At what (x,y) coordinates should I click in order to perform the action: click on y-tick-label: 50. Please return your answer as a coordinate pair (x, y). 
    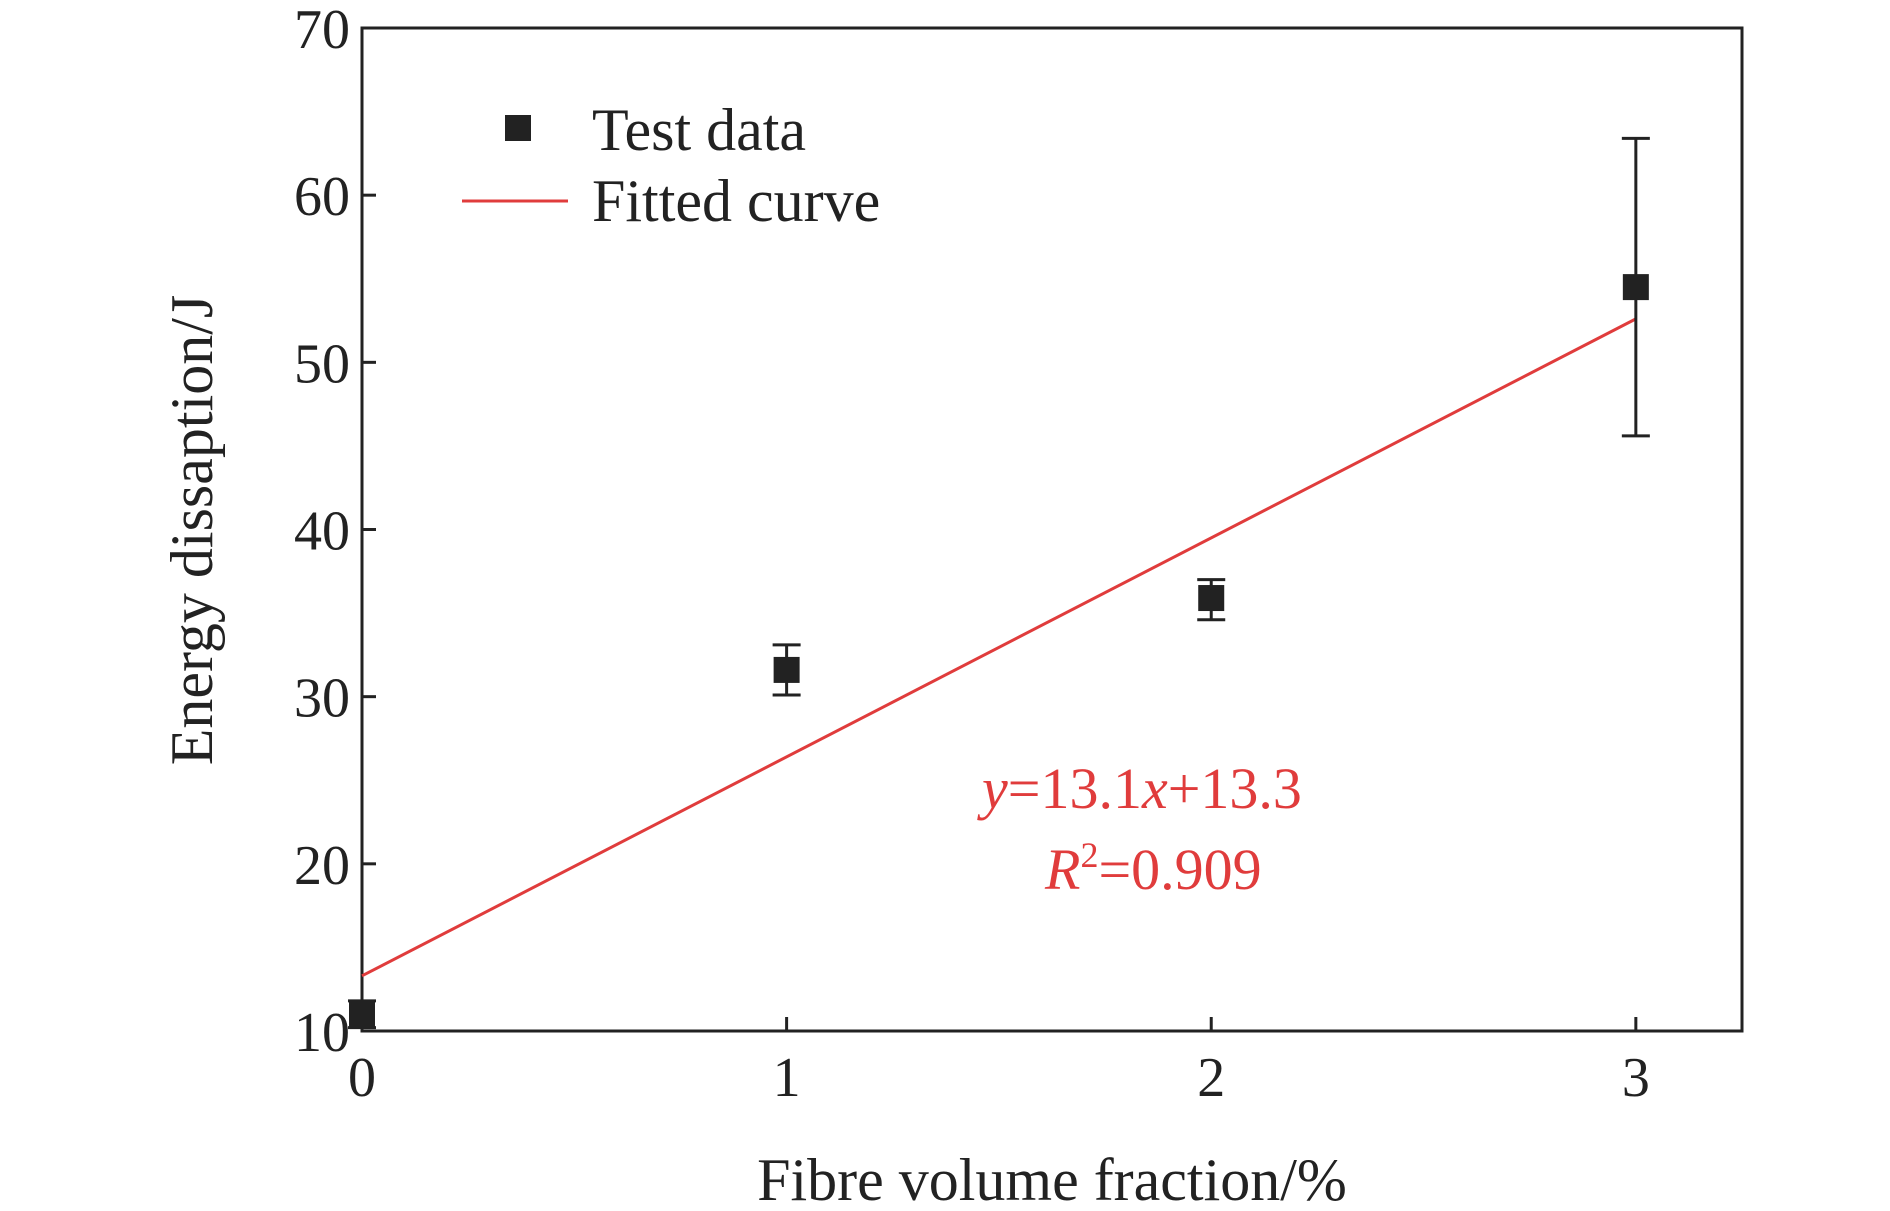
    Looking at the image, I should click on (322, 364).